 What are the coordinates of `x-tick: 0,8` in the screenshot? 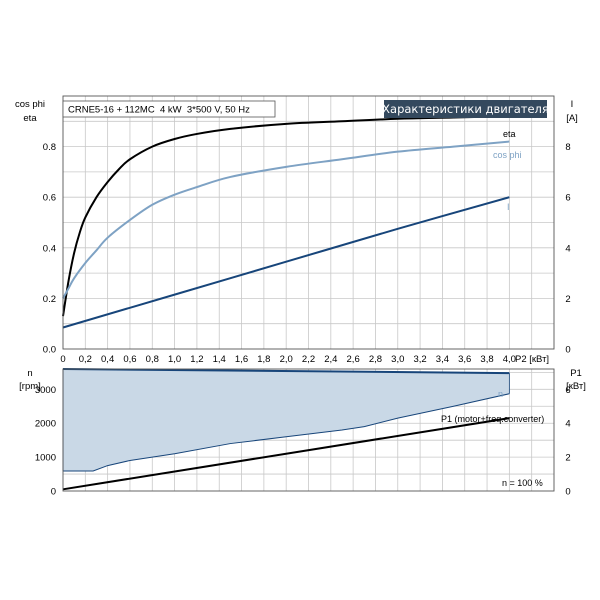 It's located at (152, 359).